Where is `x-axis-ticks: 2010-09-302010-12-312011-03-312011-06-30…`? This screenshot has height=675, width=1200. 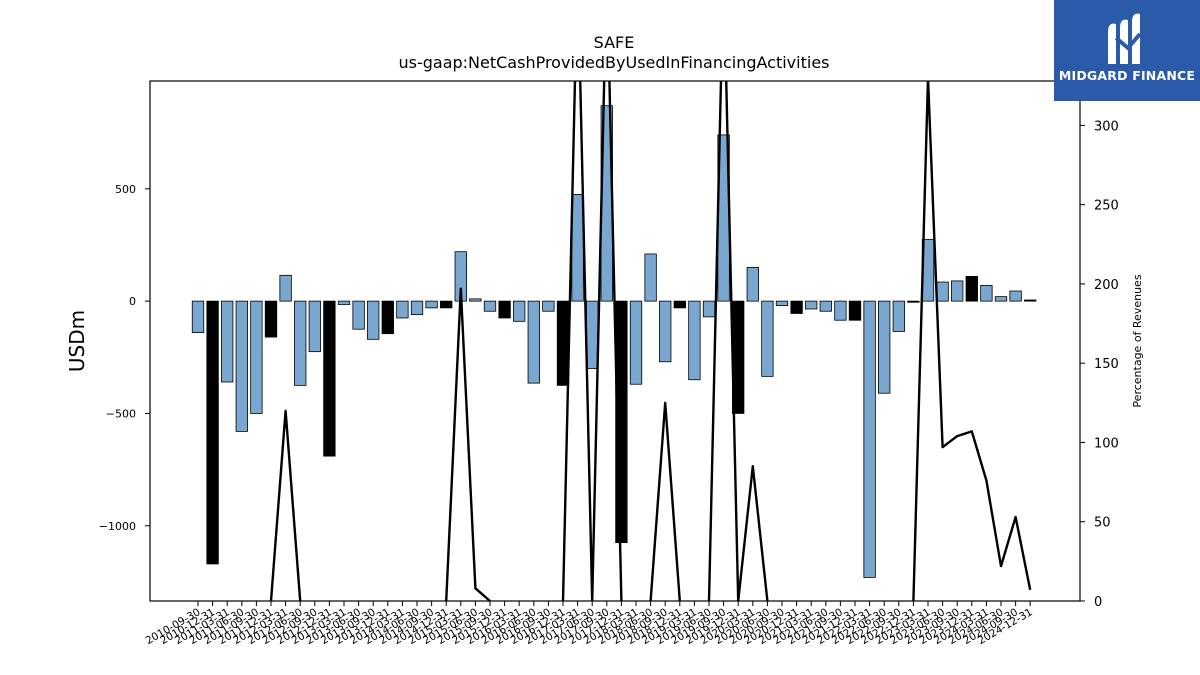 x-axis-ticks: 2010-09-302010-12-312011-03-312011-06-30… is located at coordinates (589, 624).